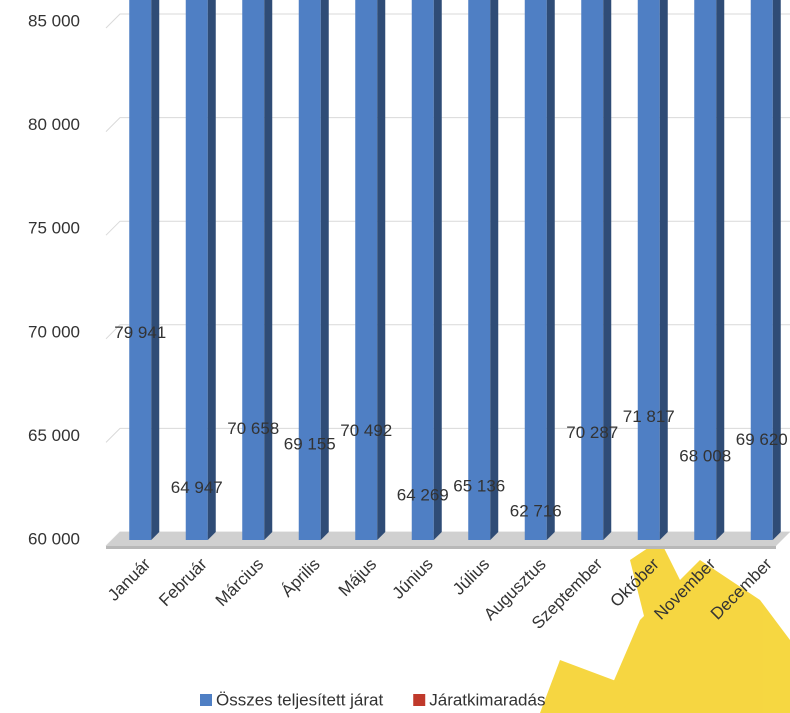 This screenshot has height=713, width=790. I want to click on y-tick-label: 65 000, so click(54, 435).